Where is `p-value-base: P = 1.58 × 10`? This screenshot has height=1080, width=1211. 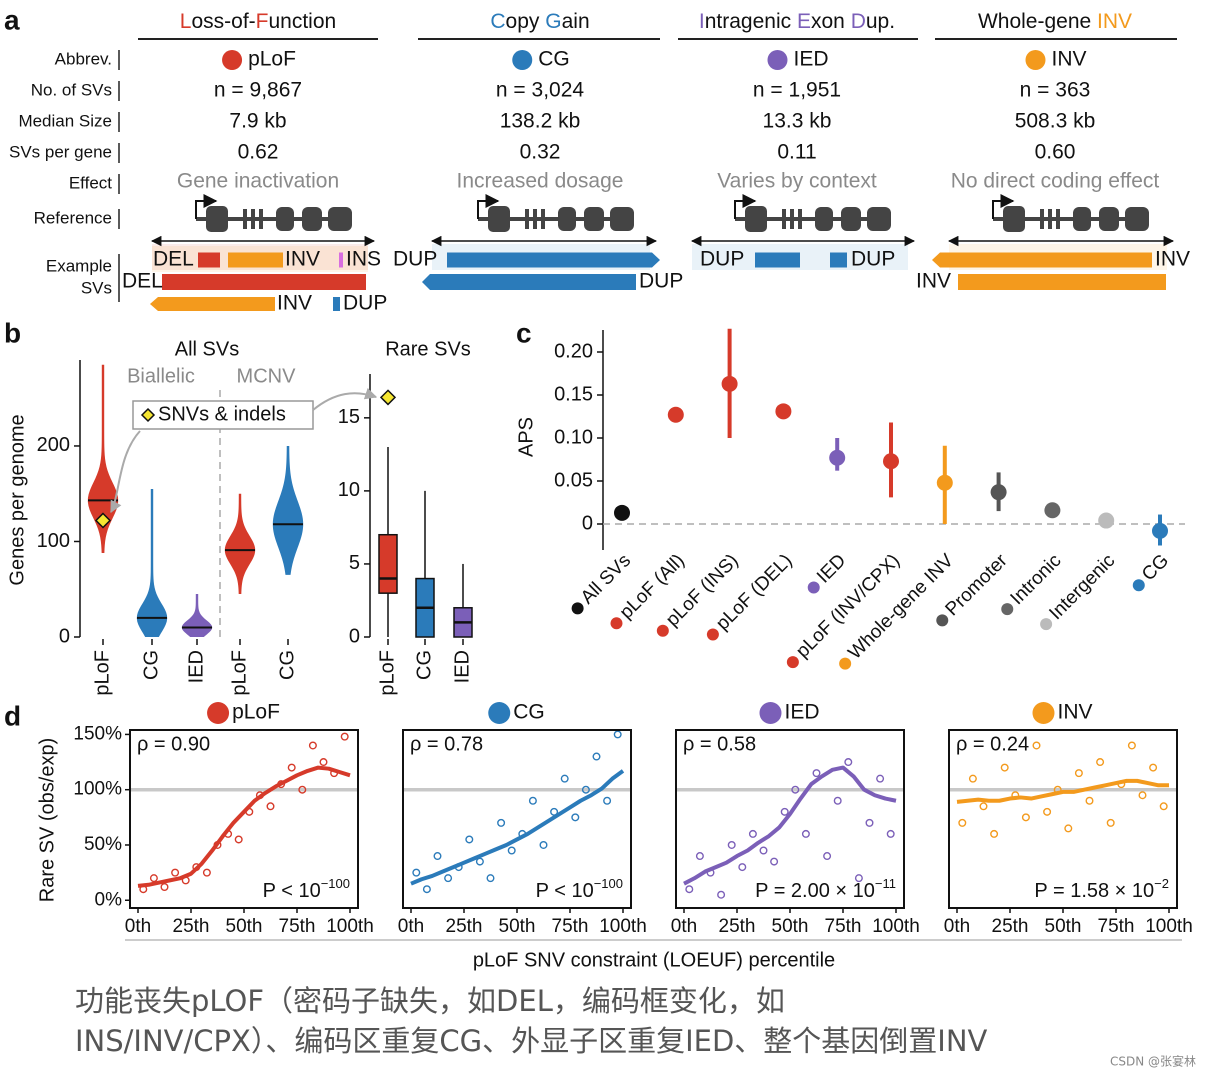 p-value-base: P = 1.58 × 10 is located at coordinates (1094, 891).